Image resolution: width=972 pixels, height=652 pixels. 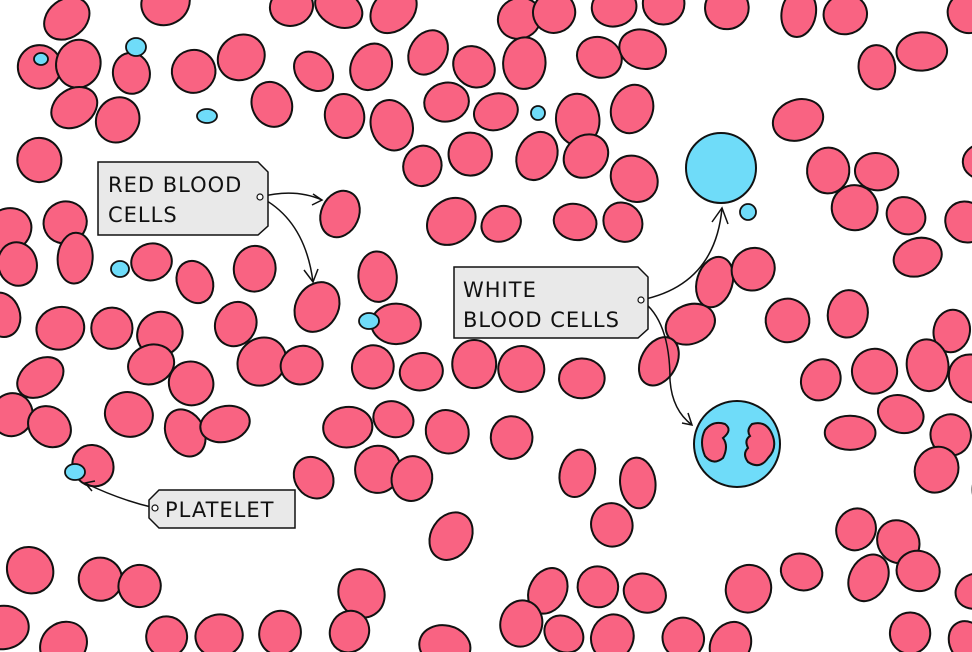 What do you see at coordinates (183, 198) in the screenshot?
I see `label-red-blood-cells: RED BLOOD CELLS` at bounding box center [183, 198].